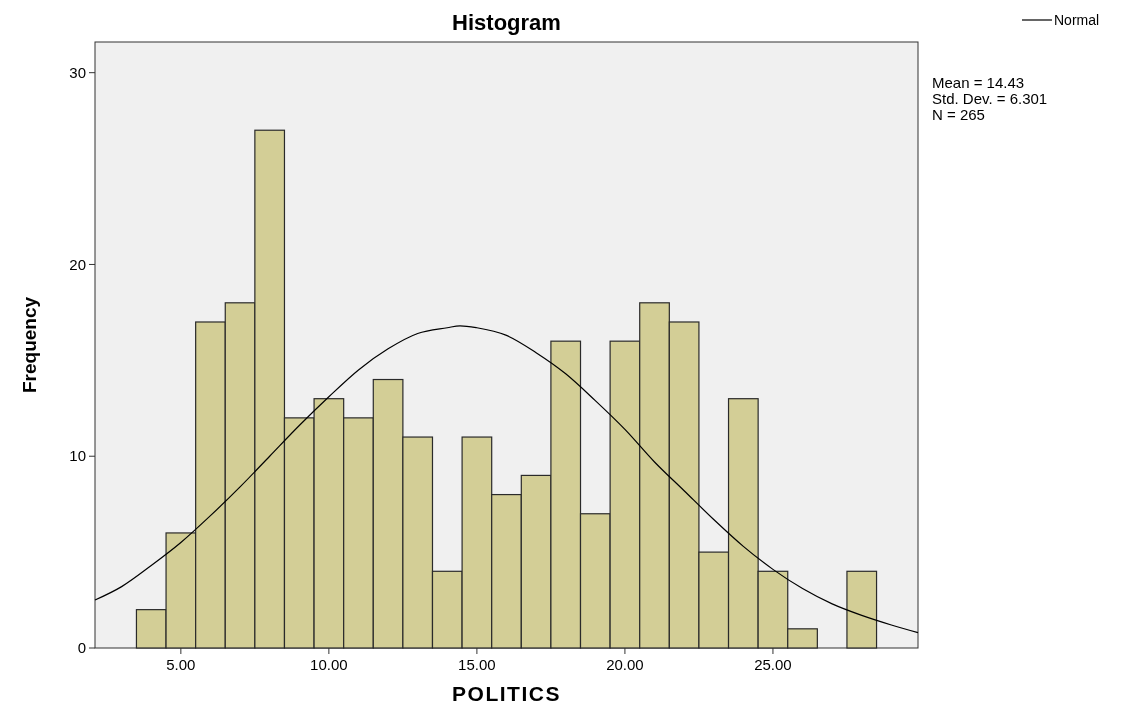  What do you see at coordinates (77, 264) in the screenshot?
I see `y-tick-label: 20` at bounding box center [77, 264].